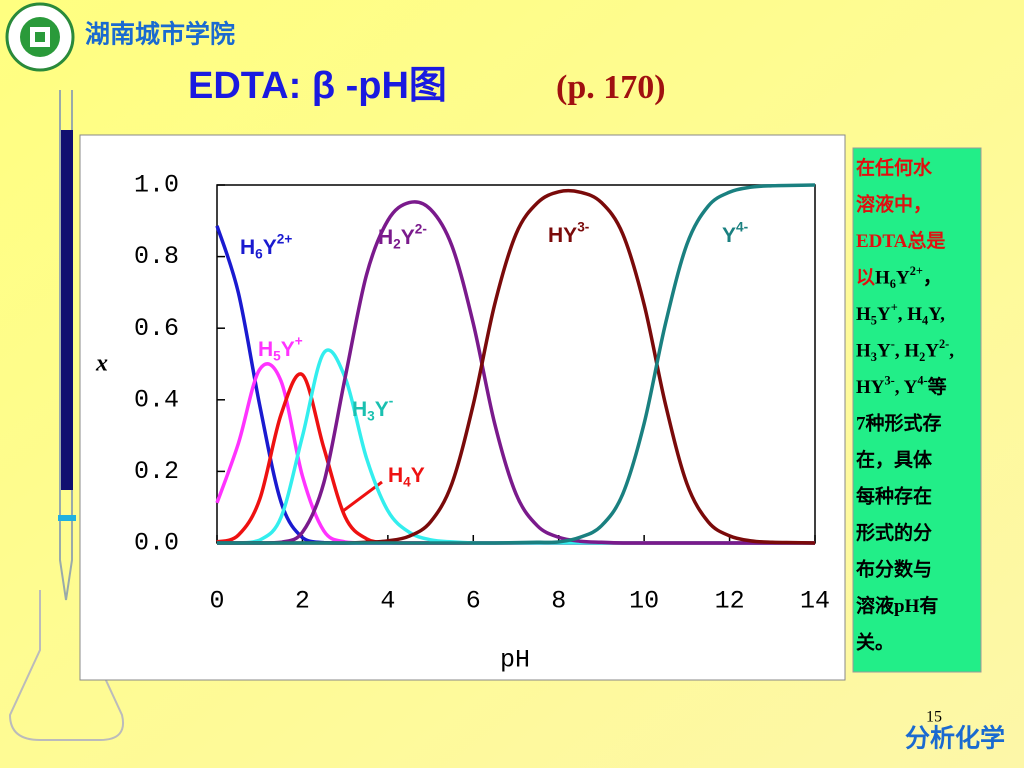 This screenshot has width=1024, height=768. I want to click on note-text: 在任何水, so click(894, 167).